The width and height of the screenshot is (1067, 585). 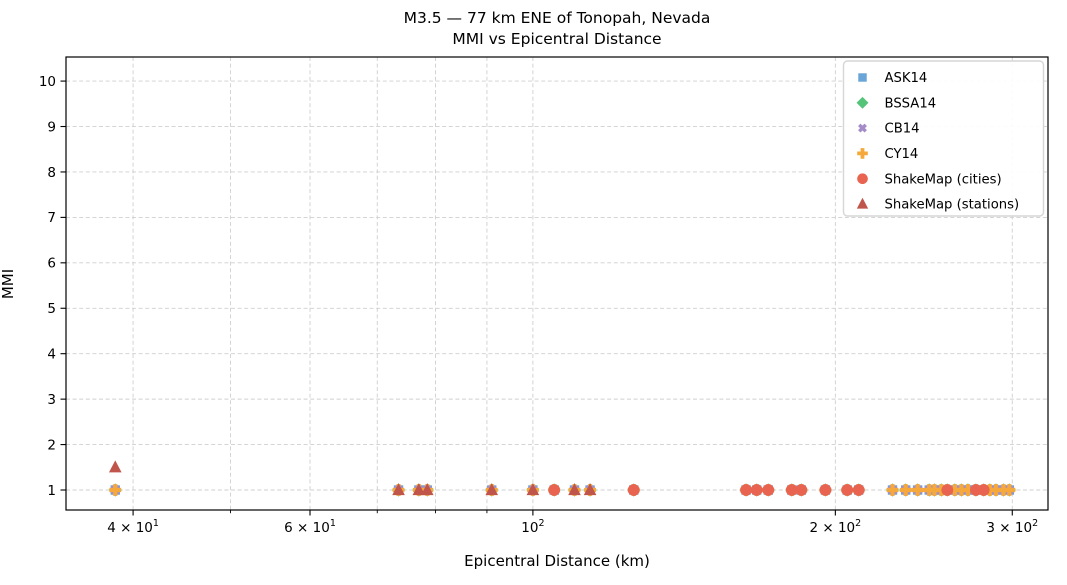 I want to click on legend-item: CY14, so click(x=887, y=154).